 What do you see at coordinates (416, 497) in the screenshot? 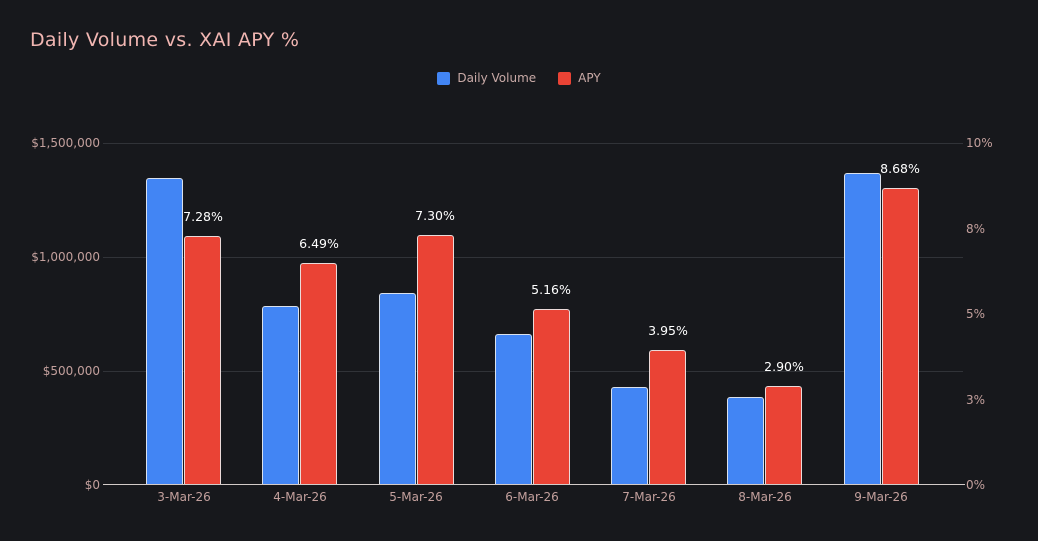
I see `x-axis-tick-label: 5-Mar-26` at bounding box center [416, 497].